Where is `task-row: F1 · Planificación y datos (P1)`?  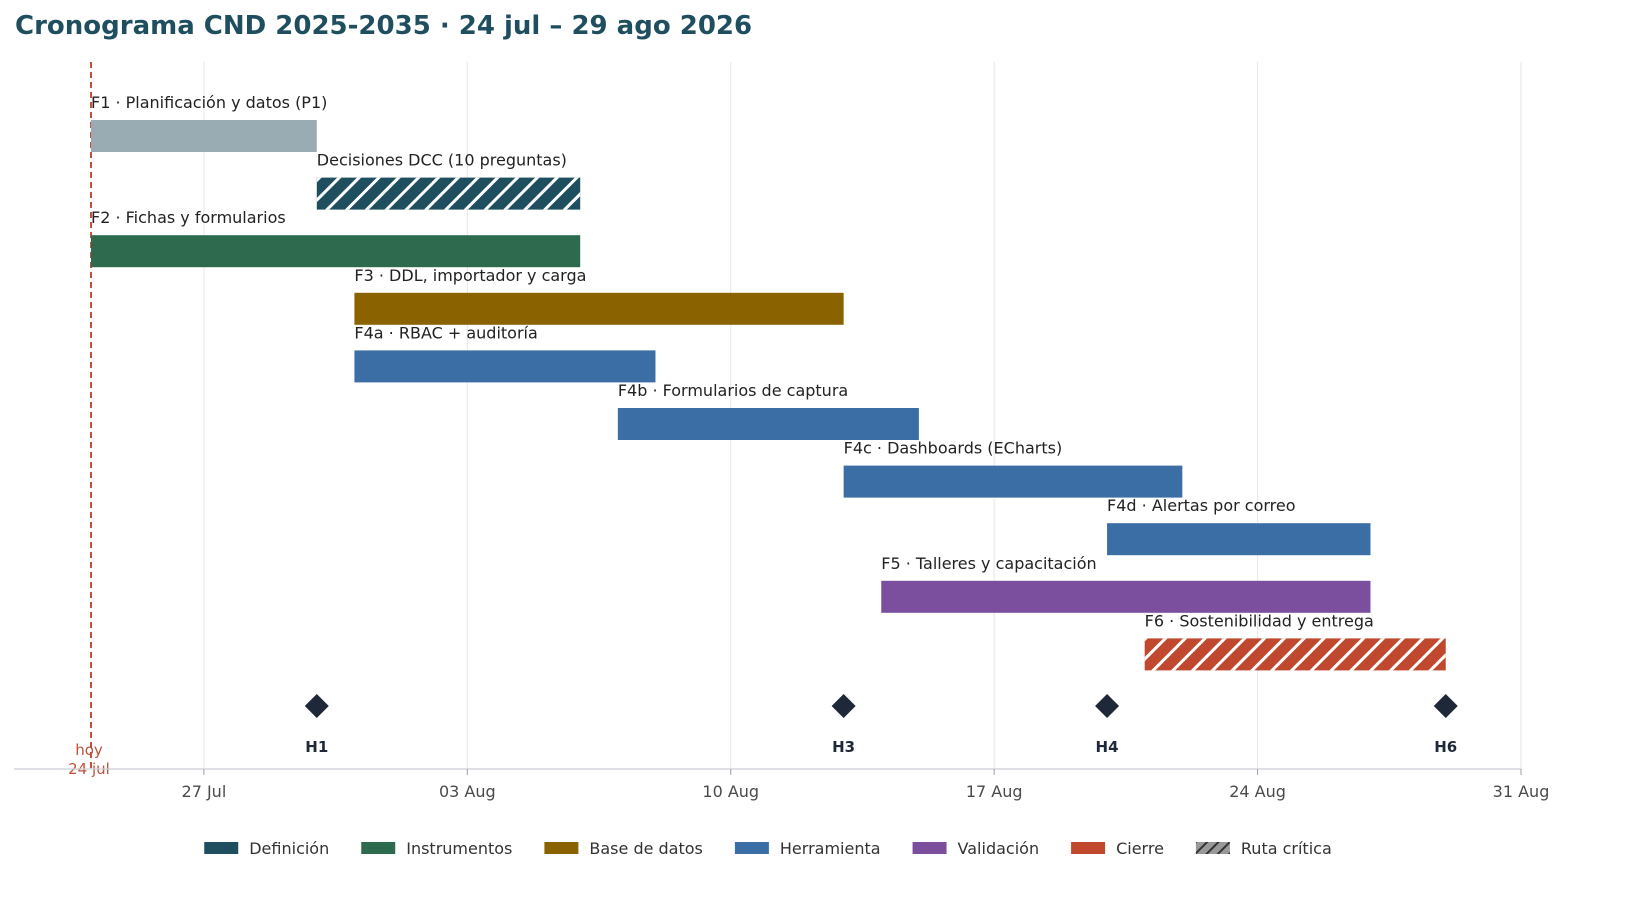
task-row: F1 · Planificación y datos (P1) is located at coordinates (209, 122).